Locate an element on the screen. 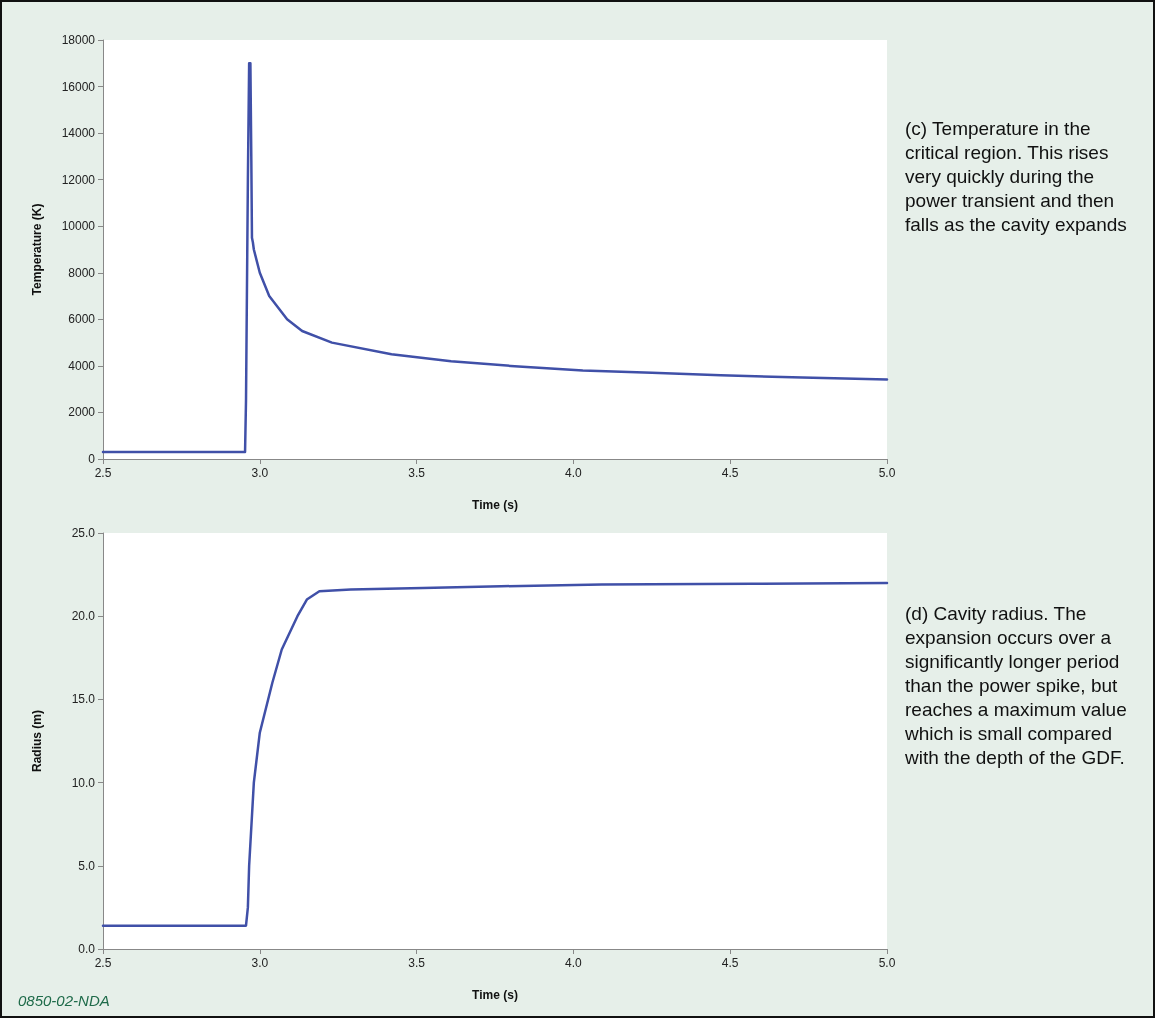  y-tick-label: 10.0 is located at coordinates (83, 782).